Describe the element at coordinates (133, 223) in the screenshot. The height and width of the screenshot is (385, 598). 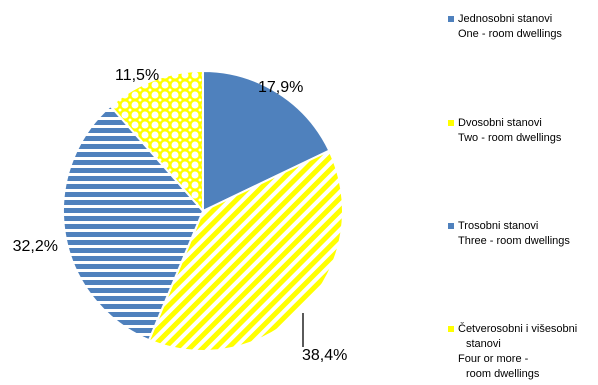
I see `slice-three-room` at that location.